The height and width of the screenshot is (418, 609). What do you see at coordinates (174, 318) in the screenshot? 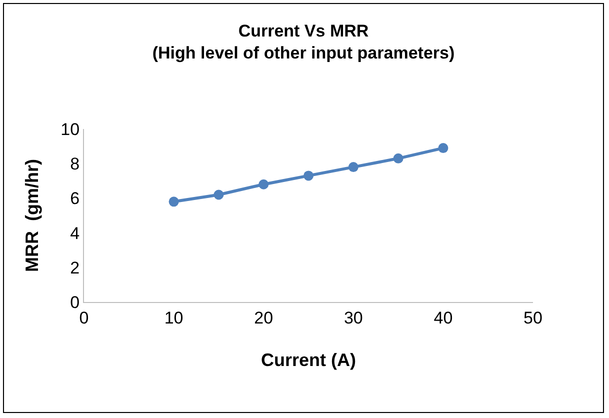
I see `x-tick-label: 10` at bounding box center [174, 318].